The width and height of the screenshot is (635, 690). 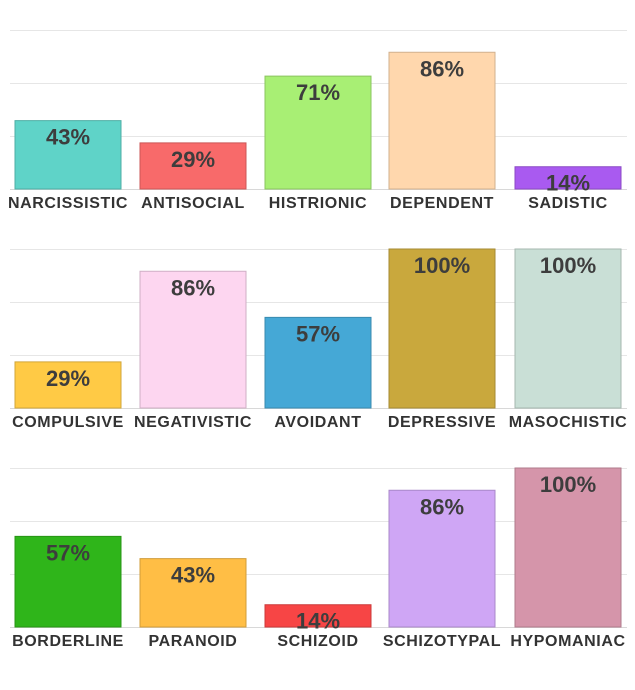 What do you see at coordinates (318, 621) in the screenshot?
I see `data-label-schizoid: 14%` at bounding box center [318, 621].